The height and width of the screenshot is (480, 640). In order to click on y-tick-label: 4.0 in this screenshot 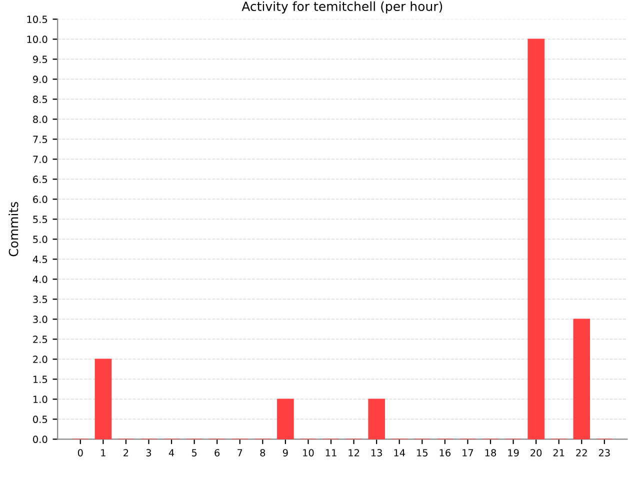, I will do `click(40, 280)`.